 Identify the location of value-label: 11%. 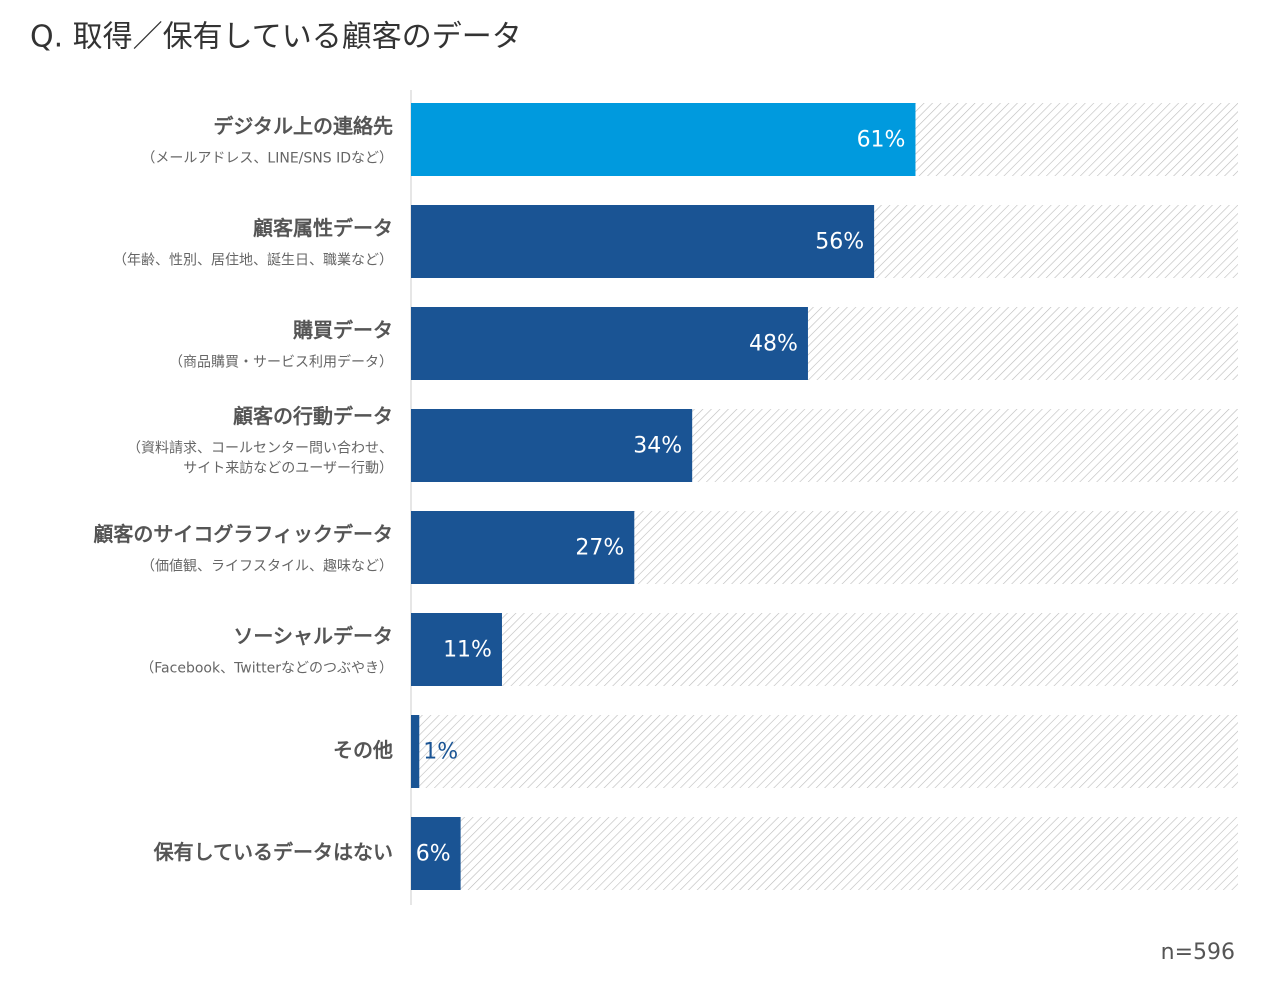
(467, 650).